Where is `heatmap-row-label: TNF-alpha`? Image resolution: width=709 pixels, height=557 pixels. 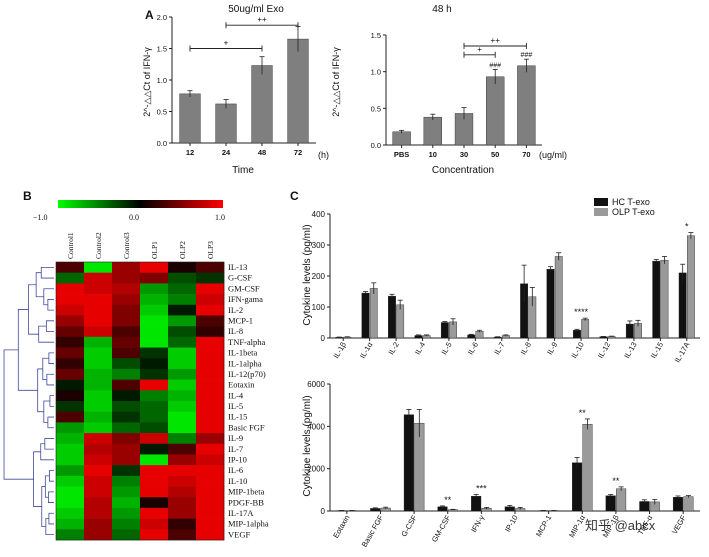 heatmap-row-label: TNF-alpha is located at coordinates (247, 342).